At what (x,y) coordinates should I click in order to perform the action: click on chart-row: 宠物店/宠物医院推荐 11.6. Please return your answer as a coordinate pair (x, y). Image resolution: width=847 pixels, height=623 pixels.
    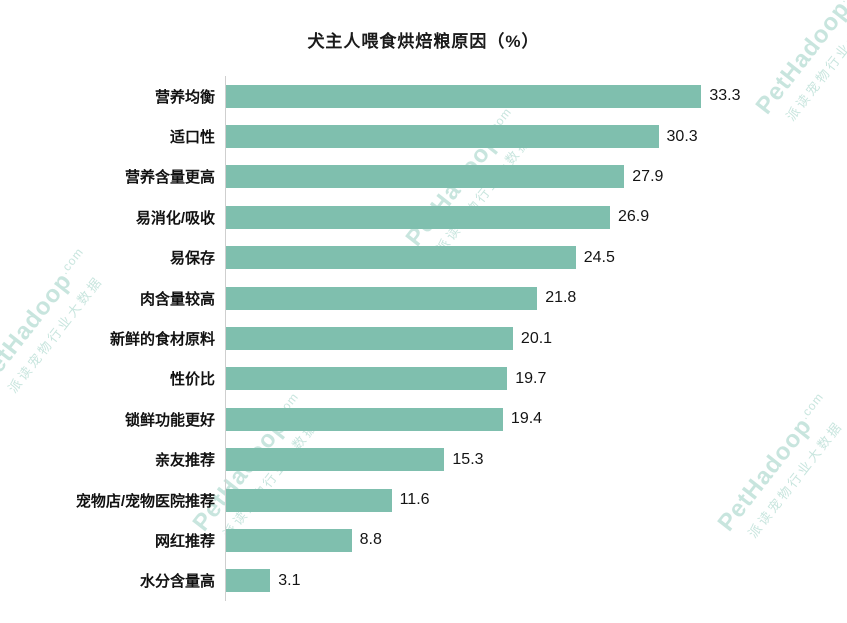
    Looking at the image, I should click on (423, 500).